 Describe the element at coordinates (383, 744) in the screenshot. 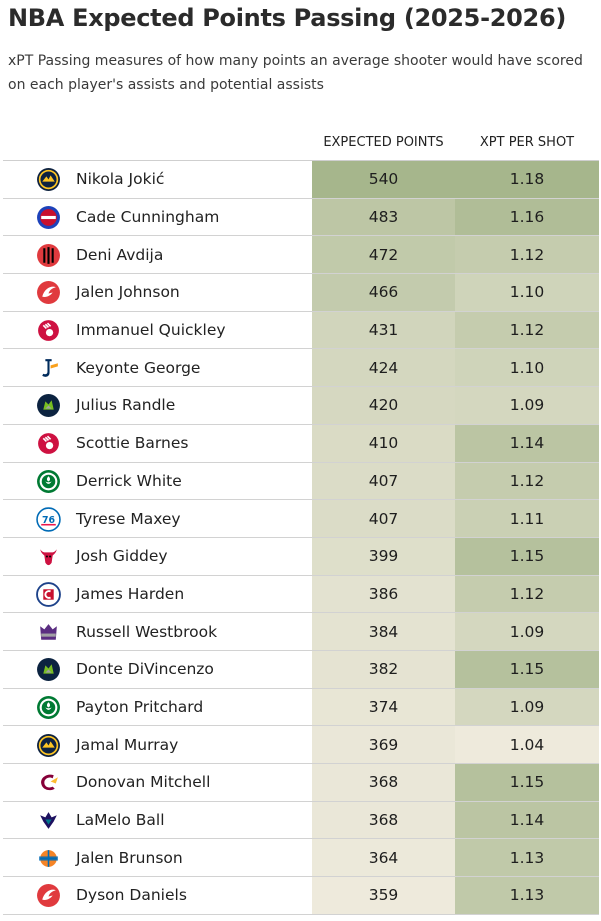

I see `expected-points-cell: 369` at that location.